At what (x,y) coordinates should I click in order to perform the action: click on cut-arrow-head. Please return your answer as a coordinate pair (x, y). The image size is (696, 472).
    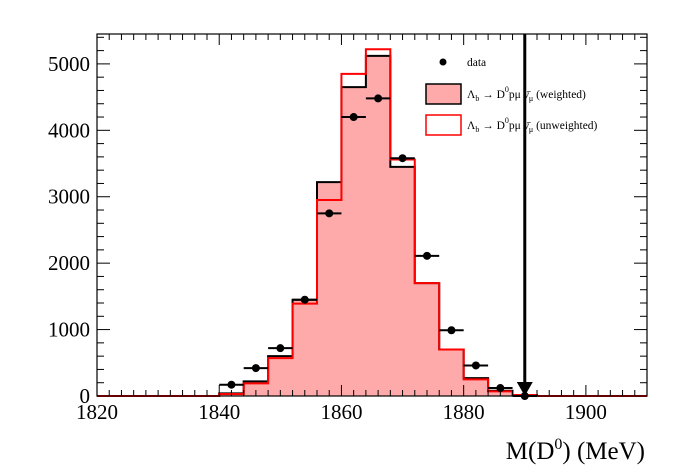
    Looking at the image, I should click on (524, 389).